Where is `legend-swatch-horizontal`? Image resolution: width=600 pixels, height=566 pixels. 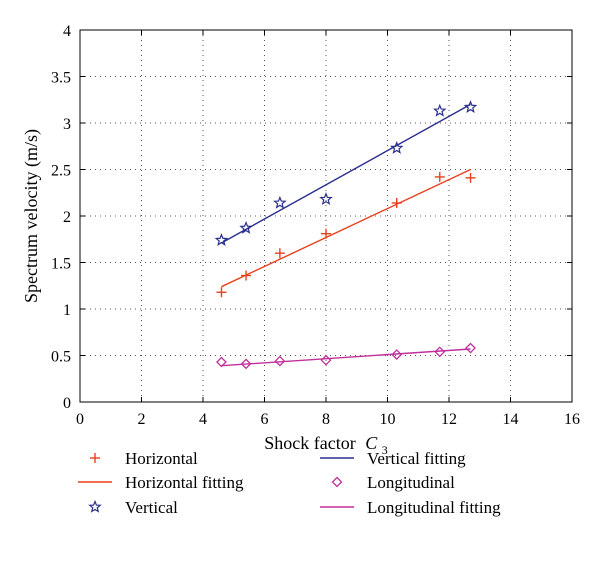
legend-swatch-horizontal is located at coordinates (95, 458).